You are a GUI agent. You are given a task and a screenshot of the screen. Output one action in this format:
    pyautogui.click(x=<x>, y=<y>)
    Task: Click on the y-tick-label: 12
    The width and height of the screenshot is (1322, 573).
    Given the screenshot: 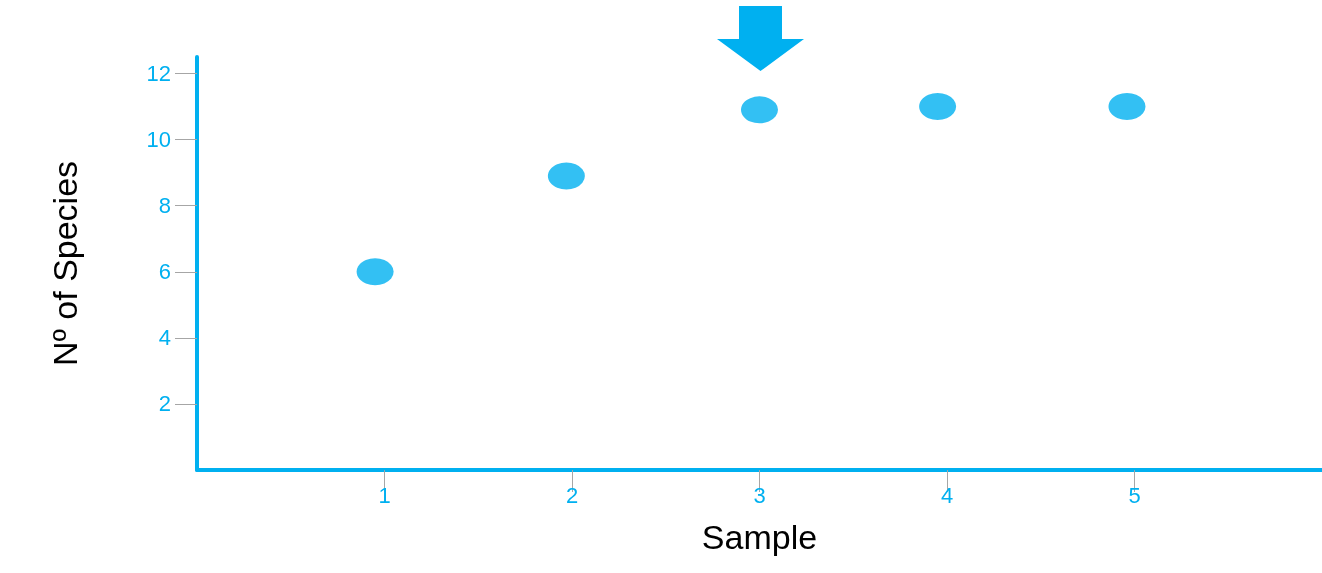 What is the action you would take?
    pyautogui.click(x=158, y=74)
    